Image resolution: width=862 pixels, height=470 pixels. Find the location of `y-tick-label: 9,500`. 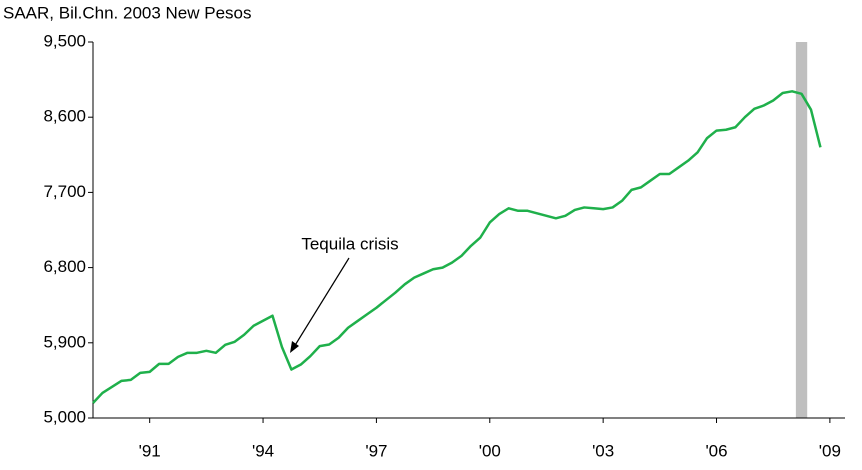

y-tick-label: 9,500 is located at coordinates (64, 40).